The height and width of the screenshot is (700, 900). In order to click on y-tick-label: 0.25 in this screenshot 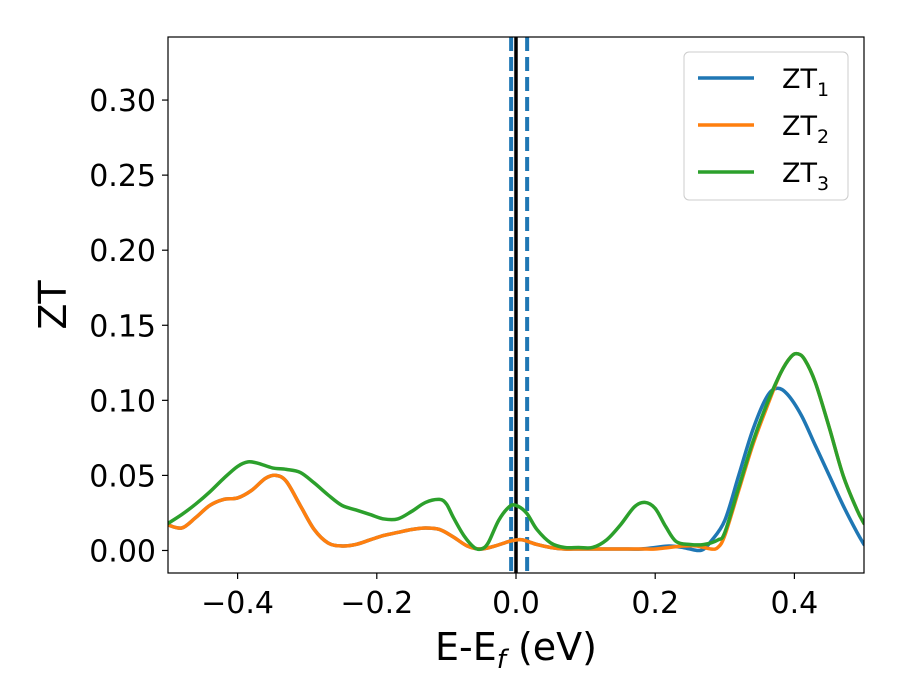, I will do `click(122, 176)`.